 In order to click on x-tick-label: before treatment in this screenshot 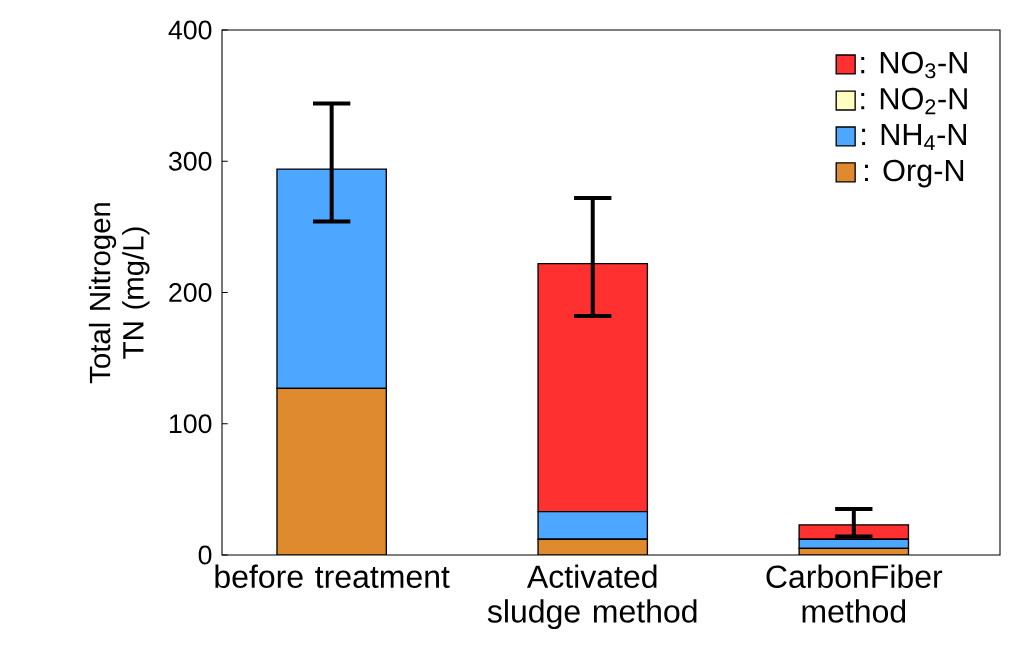, I will do `click(332, 576)`.